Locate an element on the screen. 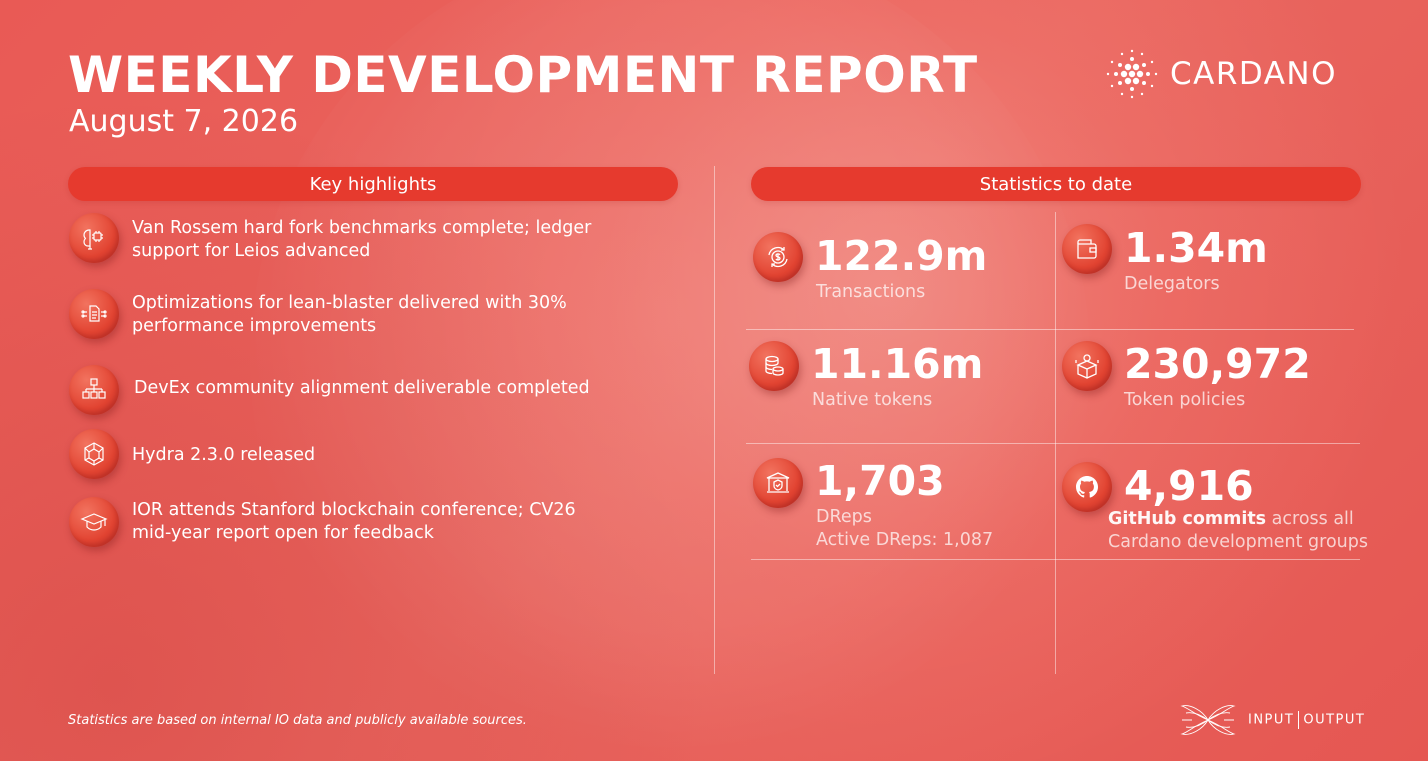  token-policies-label: Token policies is located at coordinates (1185, 400).